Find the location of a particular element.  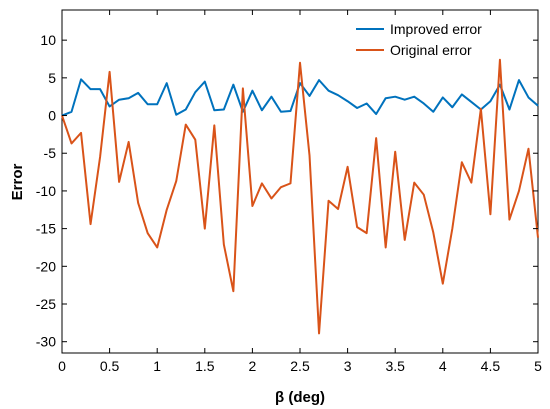

x-tick-label: 3 is located at coordinates (348, 366).